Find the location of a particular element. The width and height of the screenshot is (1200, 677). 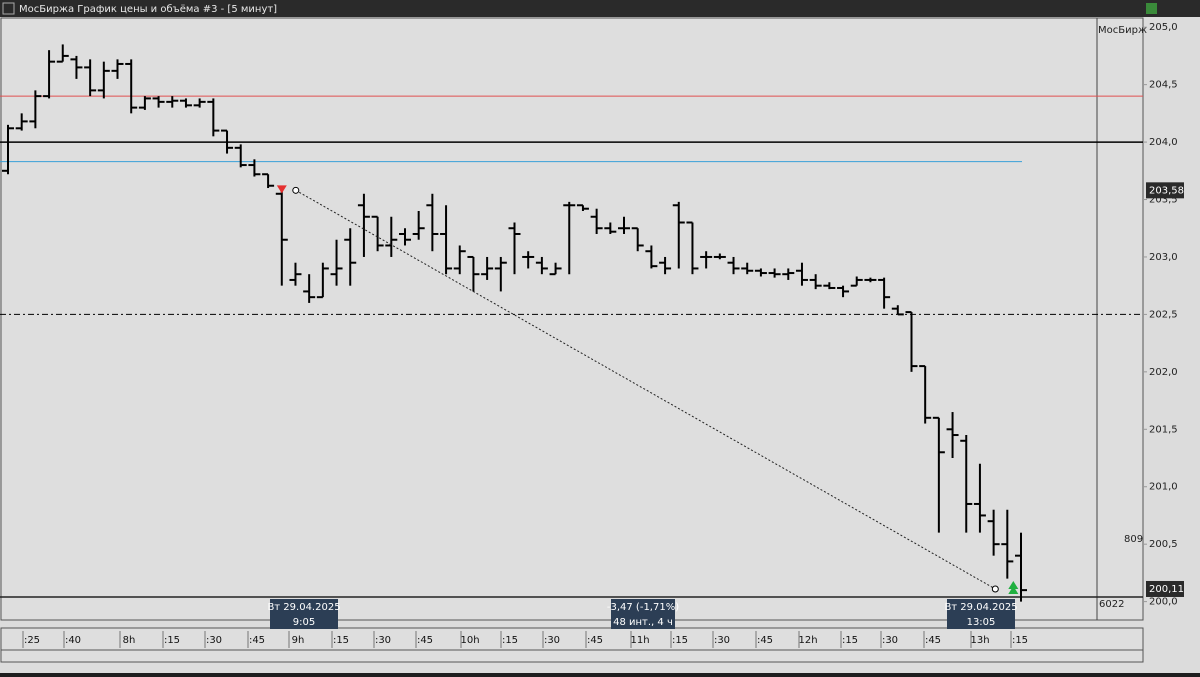

app-icon is located at coordinates (8, 8).